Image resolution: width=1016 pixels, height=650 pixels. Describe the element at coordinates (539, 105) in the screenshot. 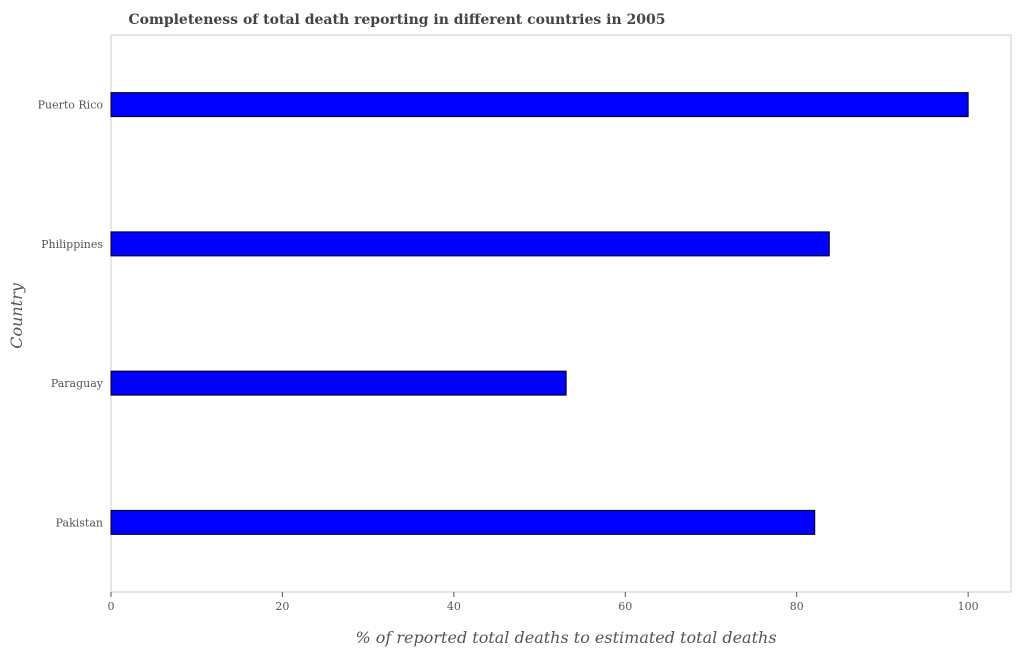

I see `bar-puerto-rico` at that location.